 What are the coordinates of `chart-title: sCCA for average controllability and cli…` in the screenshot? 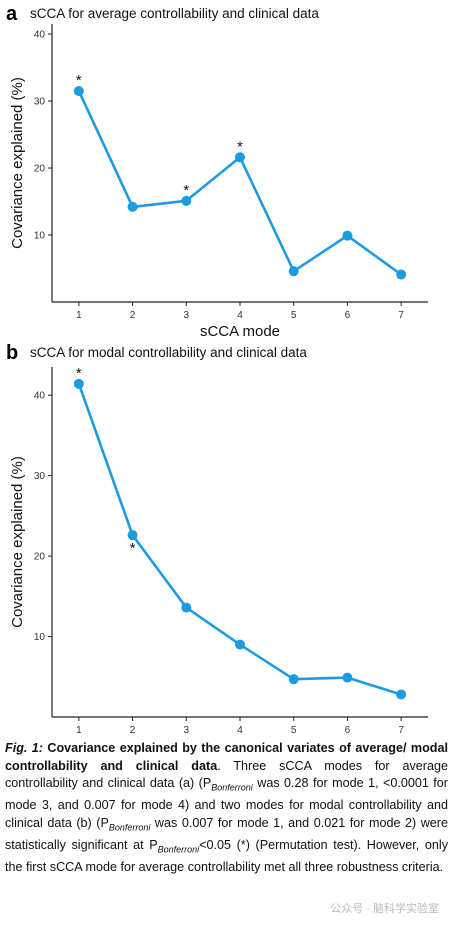 It's located at (174, 13).